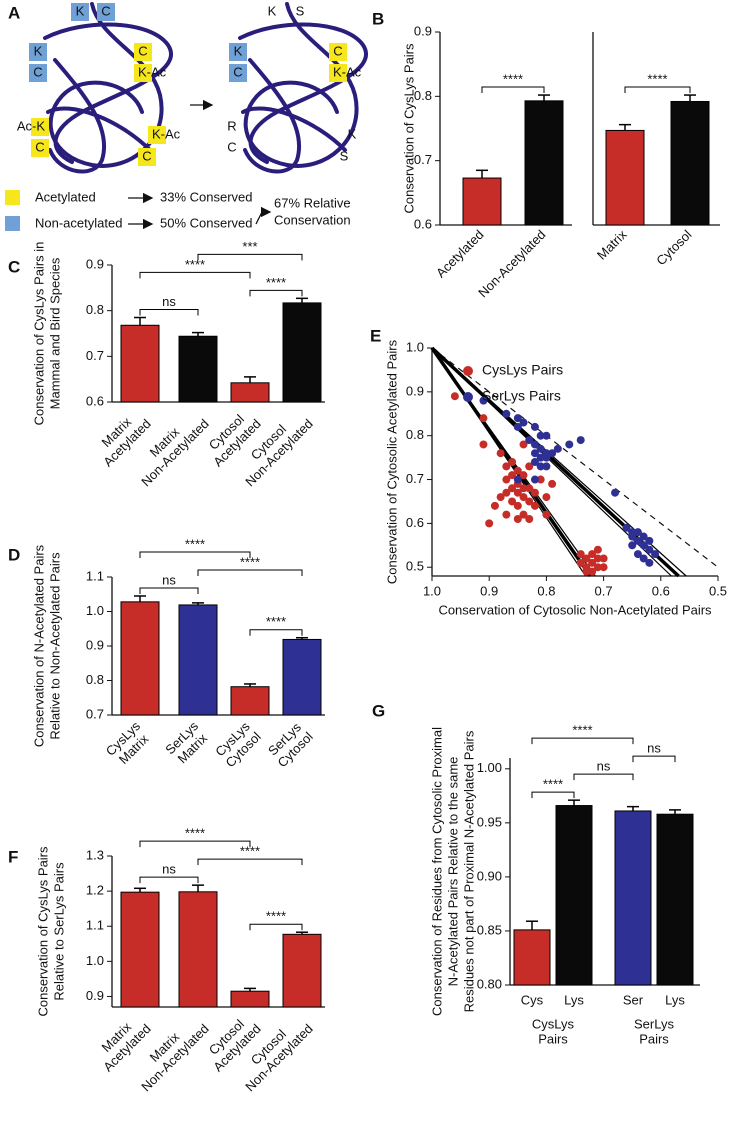 Image resolution: width=733 pixels, height=1138 pixels. Describe the element at coordinates (574, 999) in the screenshot. I see `x-tick-label: Lys` at that location.